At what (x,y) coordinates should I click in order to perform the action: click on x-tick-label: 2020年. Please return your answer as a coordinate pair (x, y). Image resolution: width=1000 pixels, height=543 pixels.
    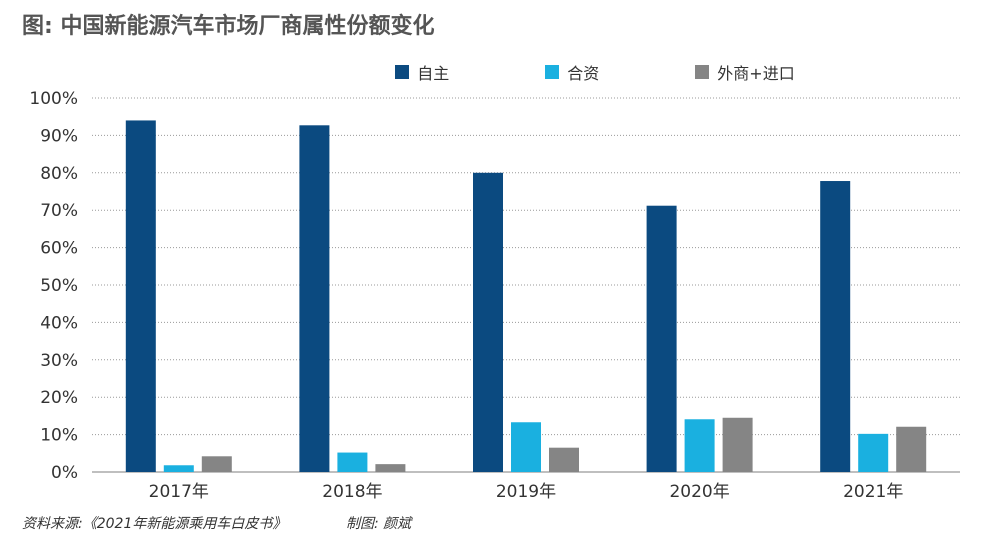
    Looking at the image, I should click on (699, 492).